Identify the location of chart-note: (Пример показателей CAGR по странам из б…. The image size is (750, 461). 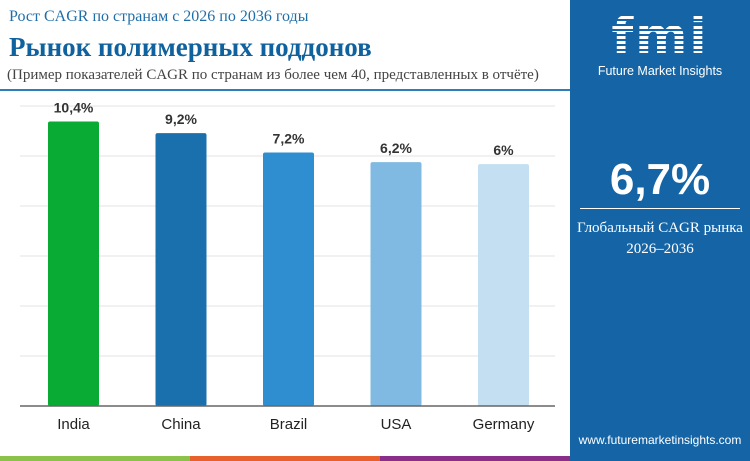
(273, 75).